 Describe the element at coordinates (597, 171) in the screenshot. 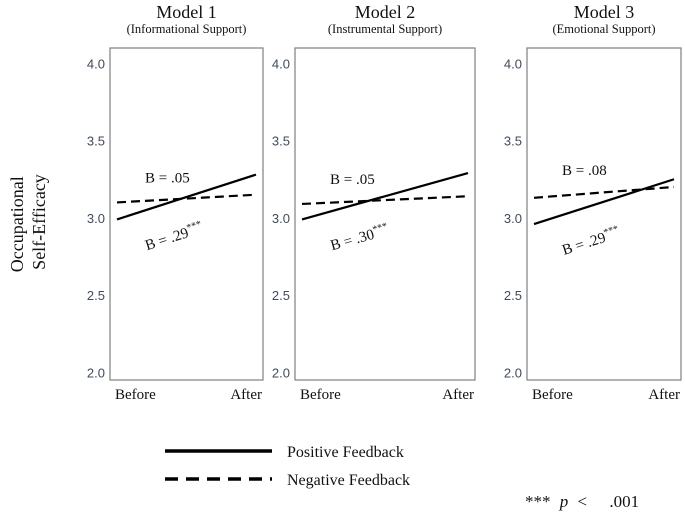

I see `coefficient-value: .08` at that location.